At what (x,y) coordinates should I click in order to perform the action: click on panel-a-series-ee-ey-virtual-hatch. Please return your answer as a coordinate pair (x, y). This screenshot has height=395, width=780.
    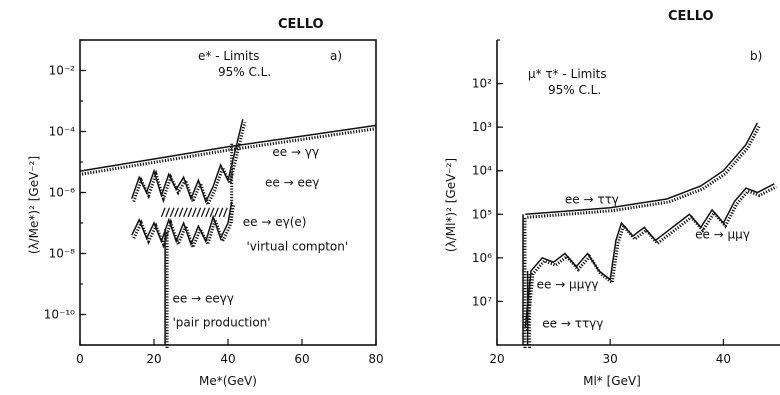
    Looking at the image, I should click on (184, 228).